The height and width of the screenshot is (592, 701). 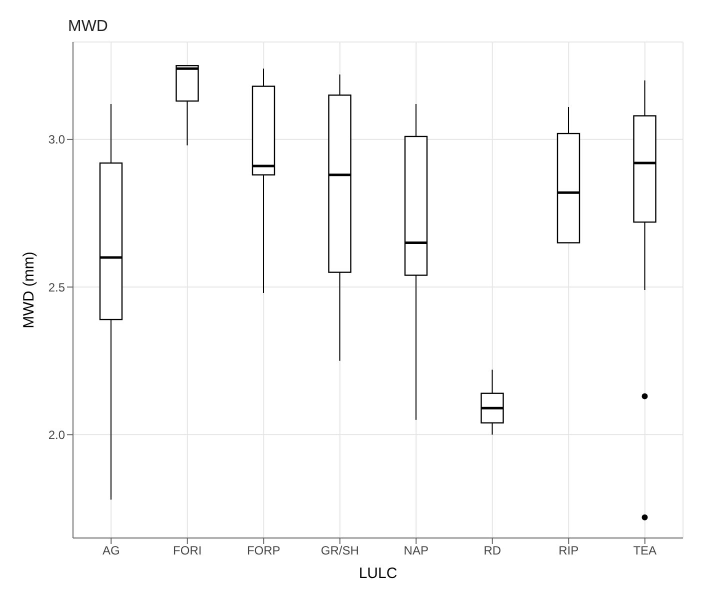 What do you see at coordinates (57, 139) in the screenshot?
I see `y-tick-label: 3.0` at bounding box center [57, 139].